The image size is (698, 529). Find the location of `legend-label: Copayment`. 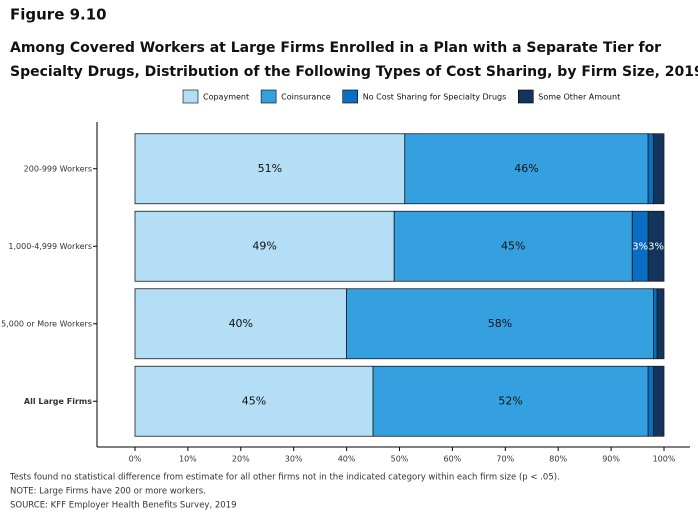

legend-label: Copayment is located at coordinates (226, 97).